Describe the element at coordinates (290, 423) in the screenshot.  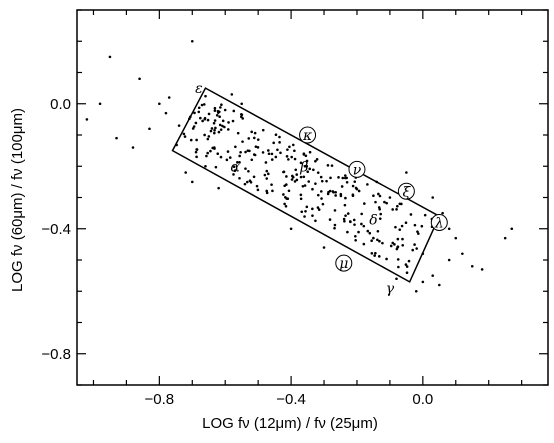
I see `x-axis-label: LOG fν (12μm) / fν (25μm)` at that location.